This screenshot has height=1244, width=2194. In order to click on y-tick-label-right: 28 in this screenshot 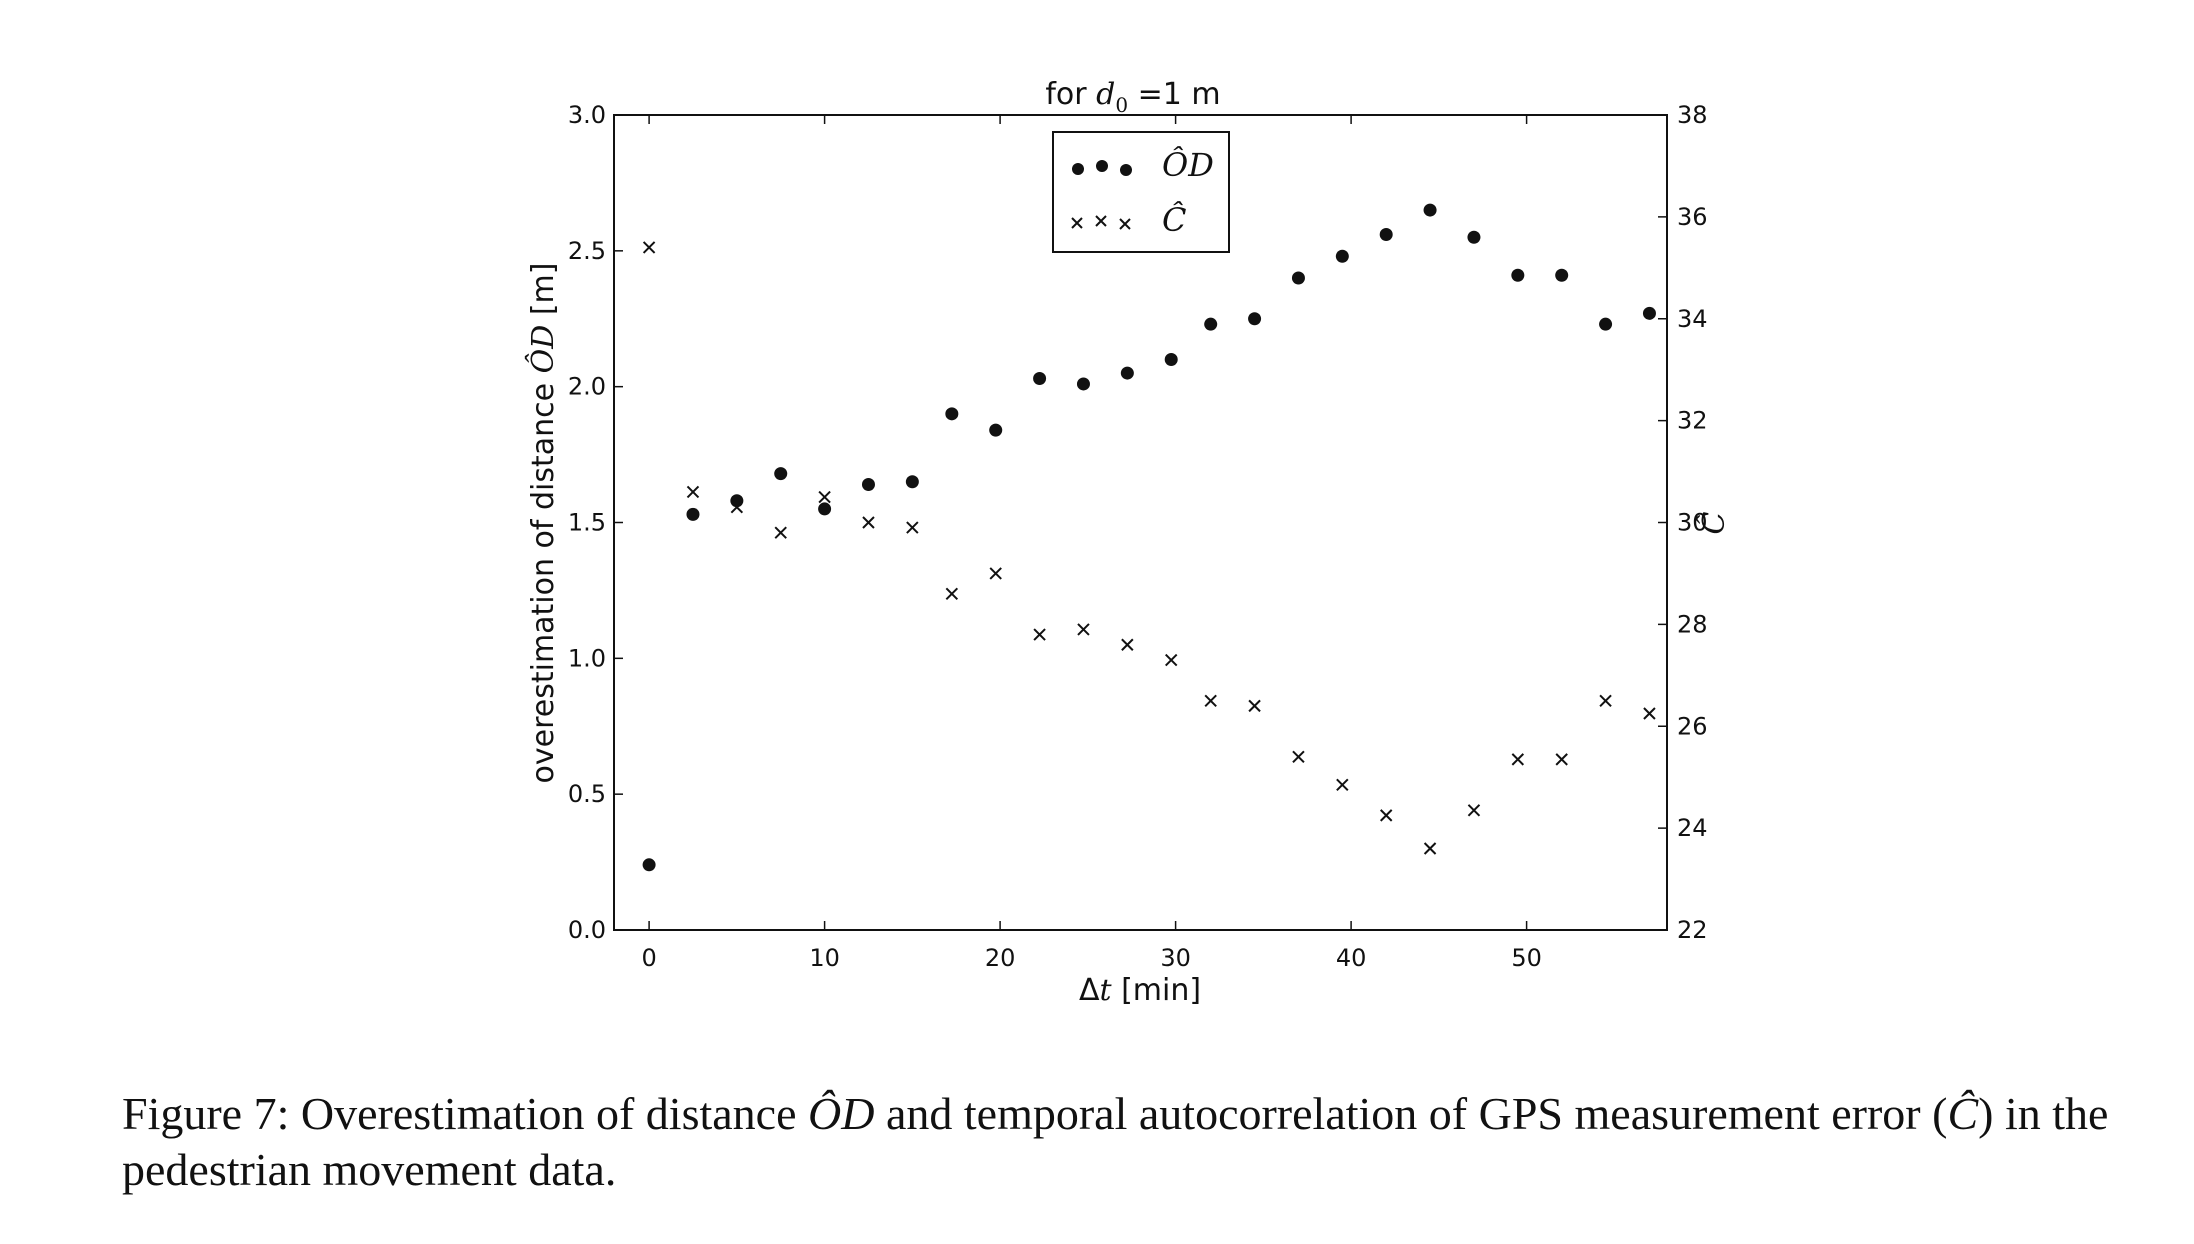, I will do `click(1692, 624)`.